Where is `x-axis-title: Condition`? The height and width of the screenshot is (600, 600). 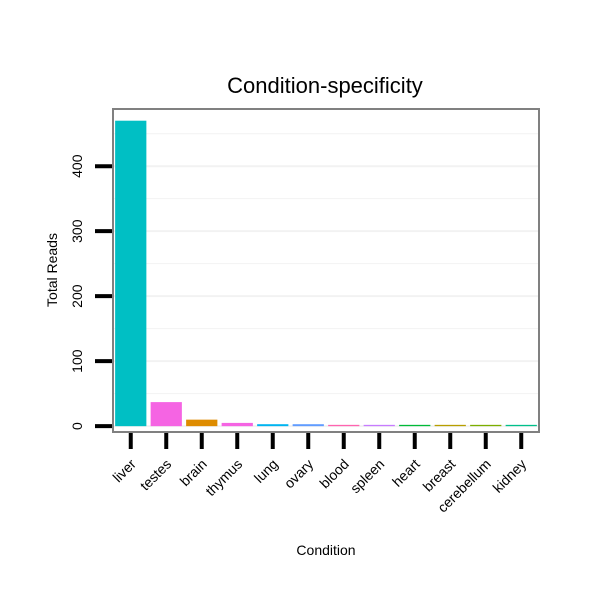 x-axis-title: Condition is located at coordinates (325, 550).